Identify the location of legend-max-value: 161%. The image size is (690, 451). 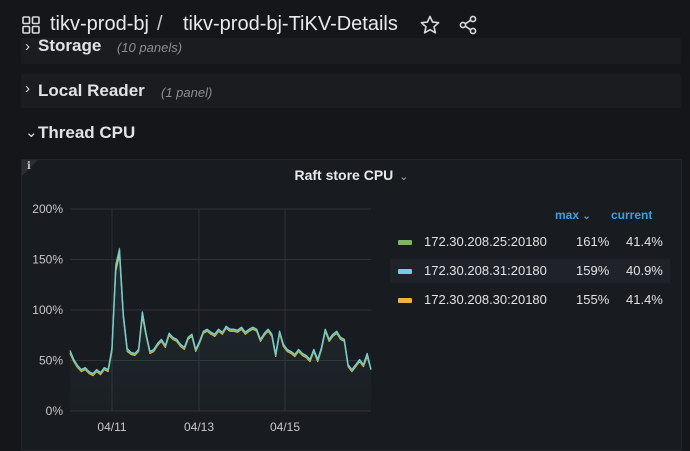
(593, 241).